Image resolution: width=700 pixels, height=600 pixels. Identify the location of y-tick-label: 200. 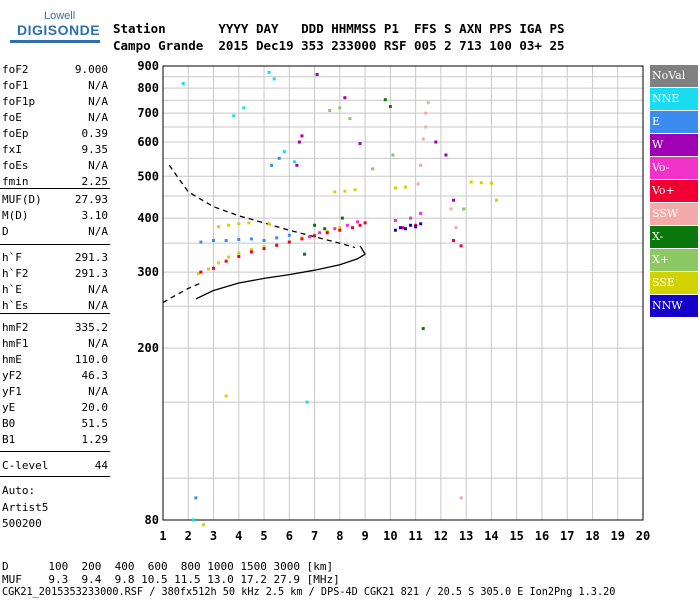
(148, 348).